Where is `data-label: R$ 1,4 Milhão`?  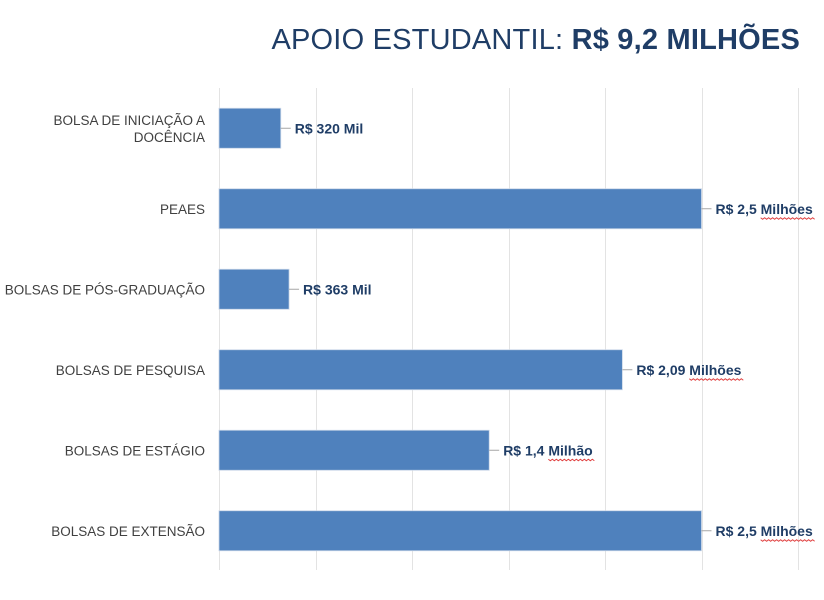 data-label: R$ 1,4 Milhão is located at coordinates (547, 450).